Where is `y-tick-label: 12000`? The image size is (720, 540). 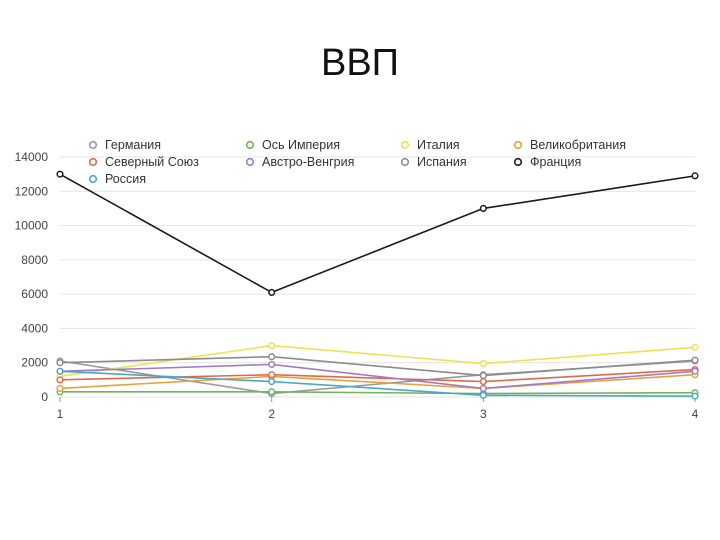
y-tick-label: 12000 is located at coordinates (32, 191).